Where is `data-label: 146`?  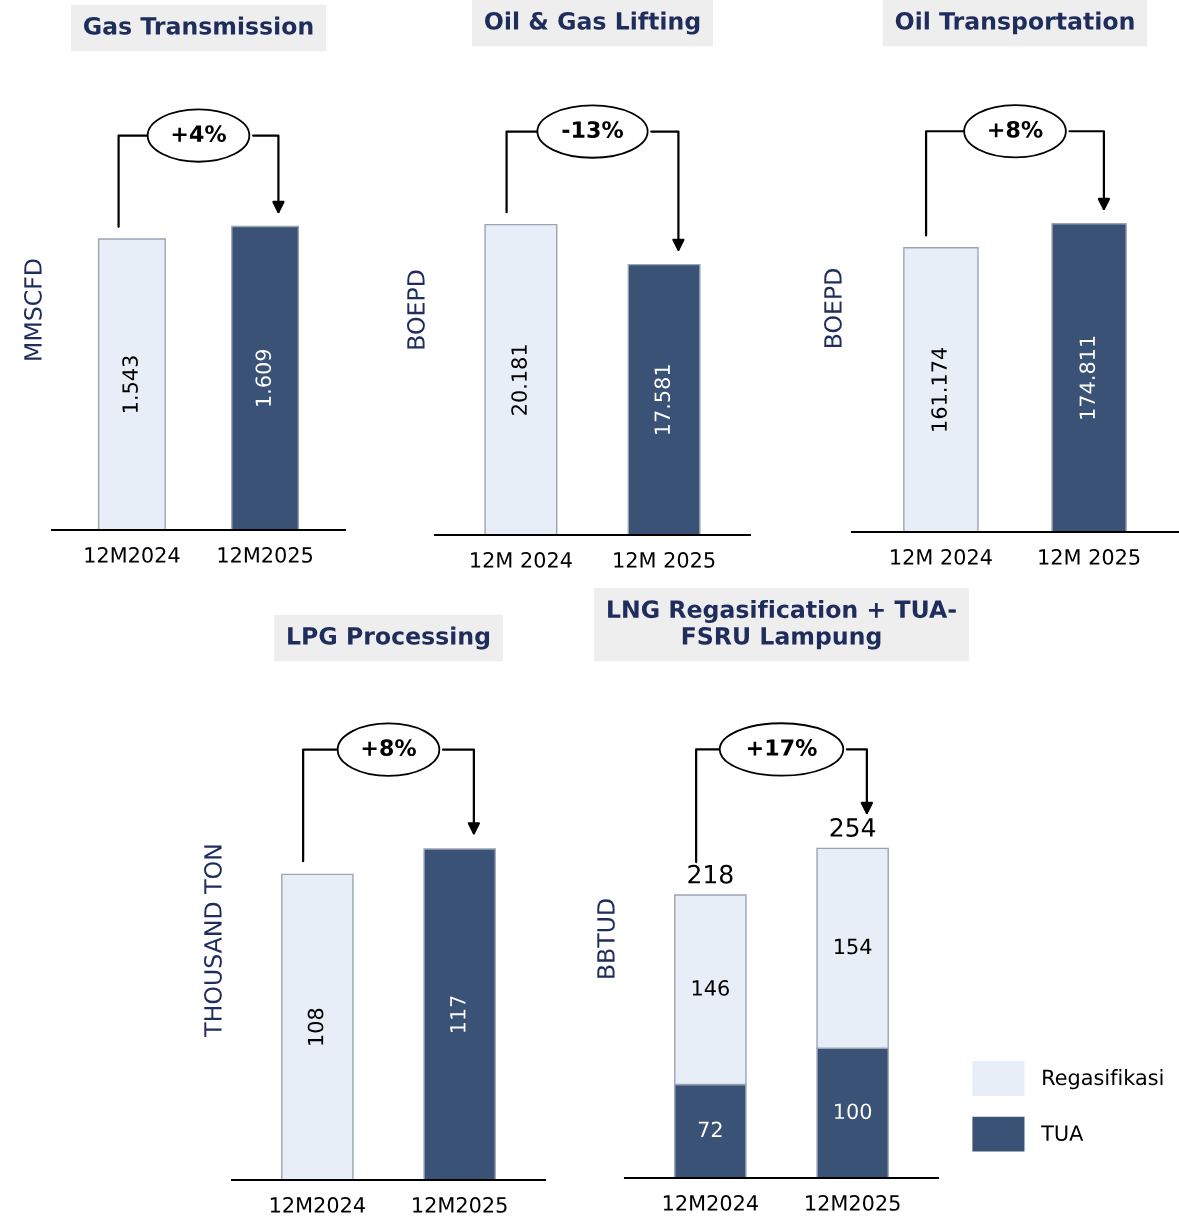 data-label: 146 is located at coordinates (710, 988).